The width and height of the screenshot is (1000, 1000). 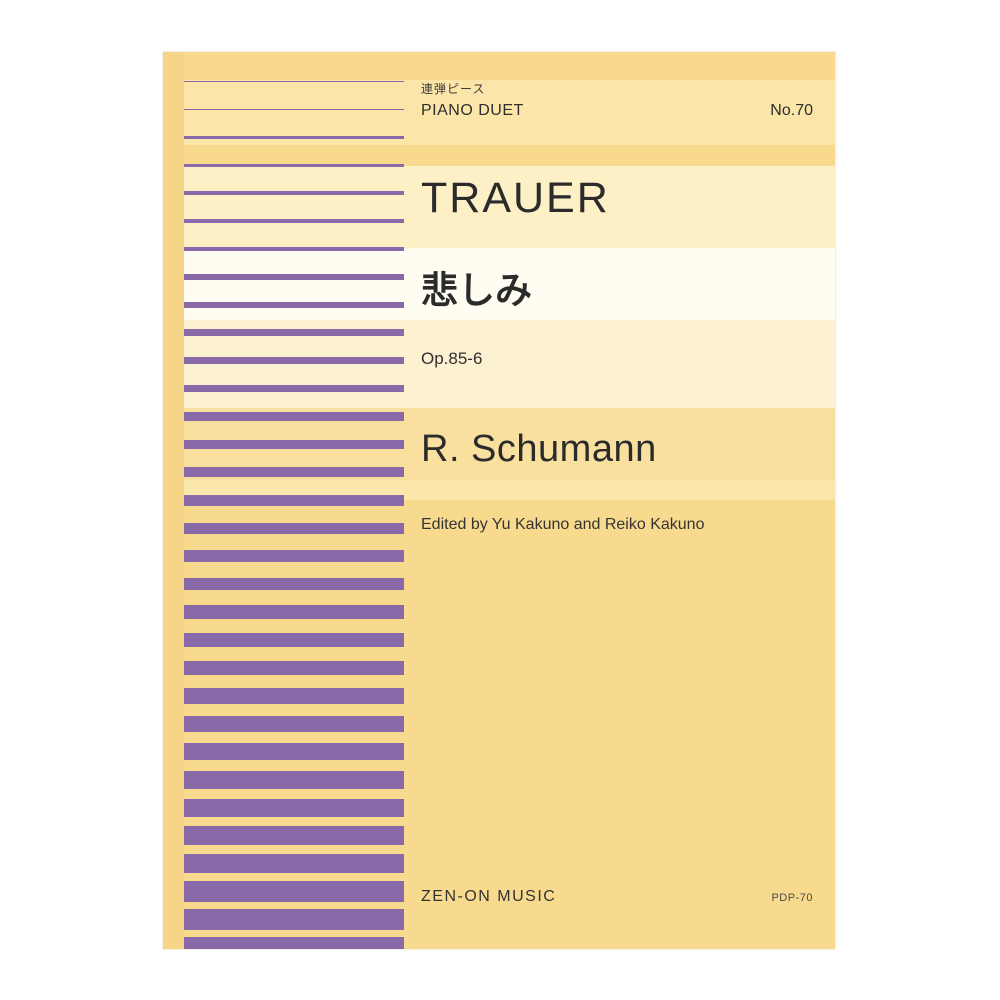 What do you see at coordinates (539, 449) in the screenshot?
I see `composer-name: R. Schumann` at bounding box center [539, 449].